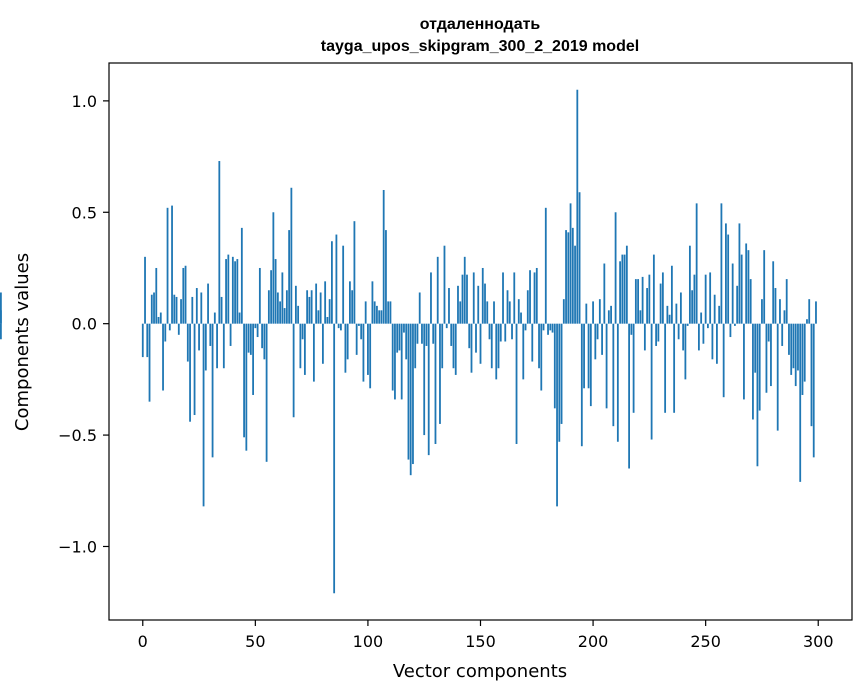 This screenshot has width=867, height=696. I want to click on y-tick-label: 0.5, so click(84, 212).